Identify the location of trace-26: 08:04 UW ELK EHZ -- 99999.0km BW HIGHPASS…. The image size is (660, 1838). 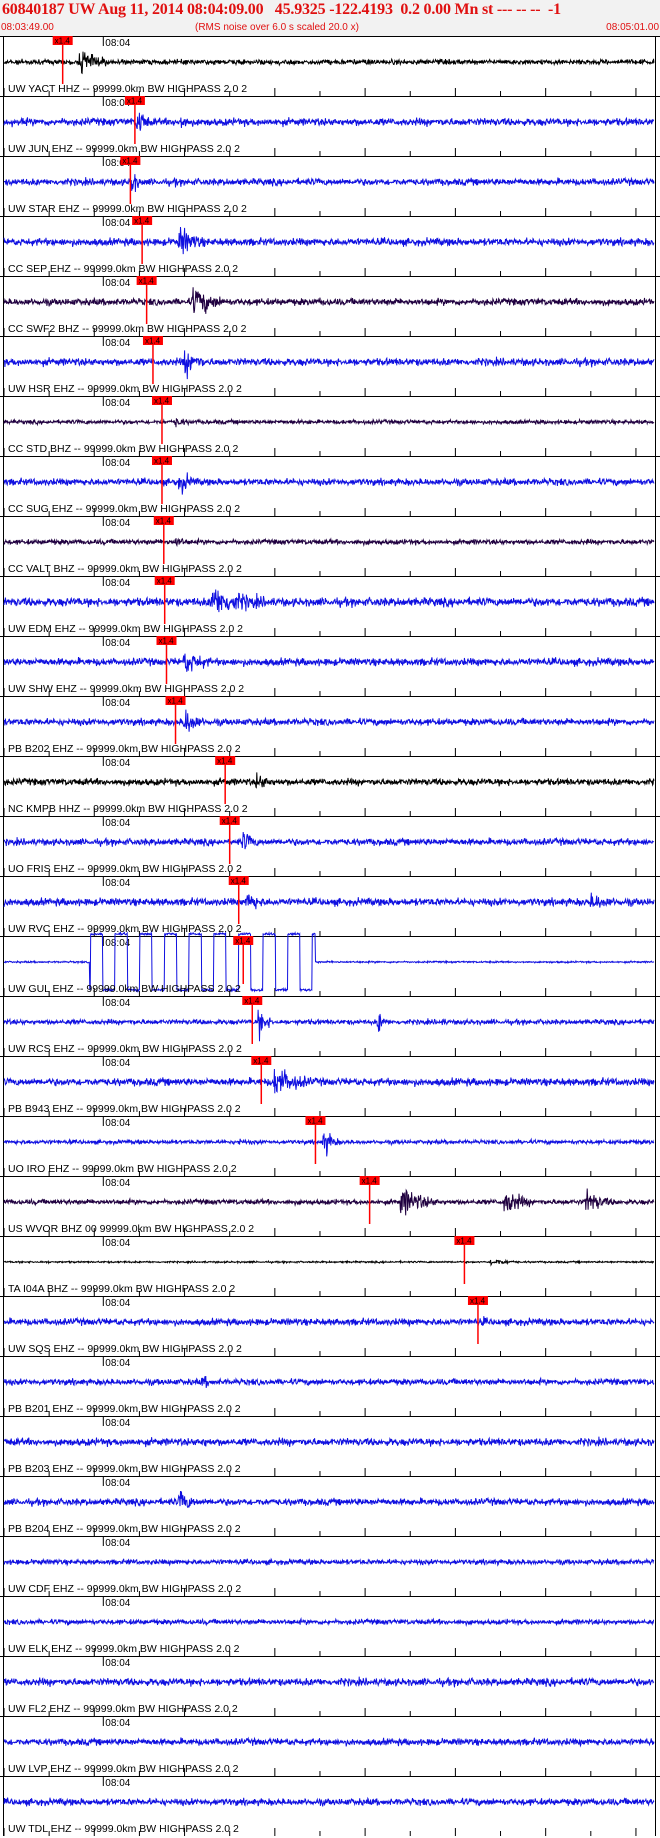
(330, 1626).